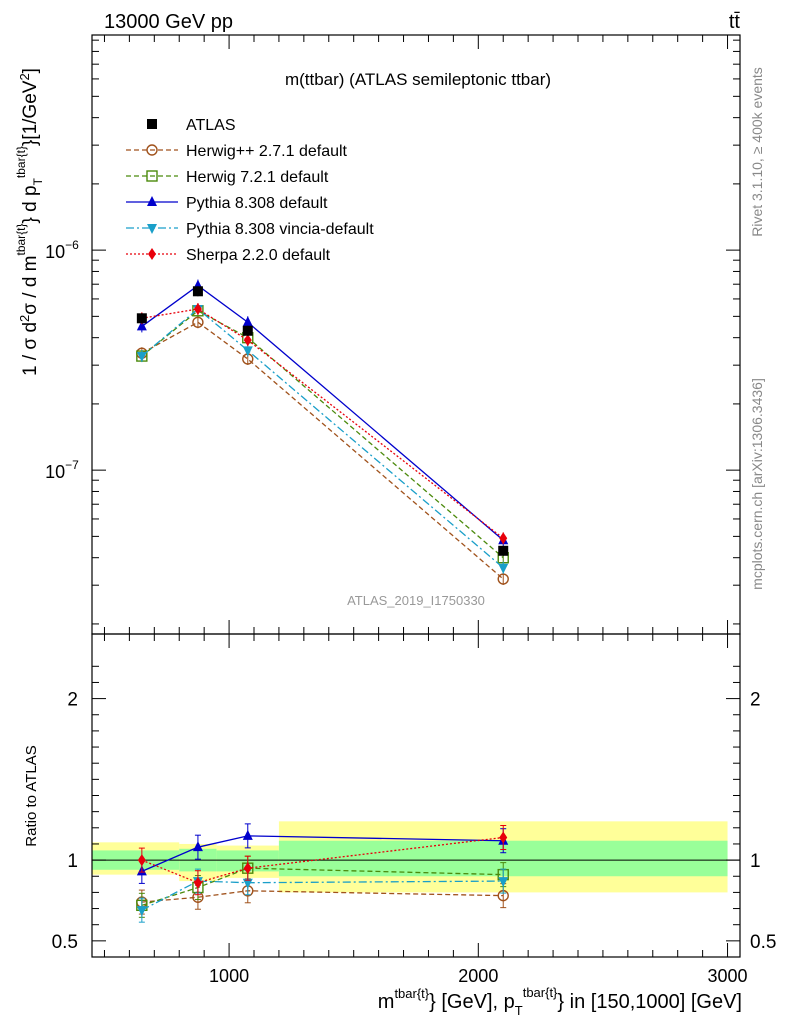 Image resolution: width=786 pixels, height=1024 pixels. Describe the element at coordinates (257, 177) in the screenshot. I see `legend-label: Herwig 7.2.1 default` at that location.